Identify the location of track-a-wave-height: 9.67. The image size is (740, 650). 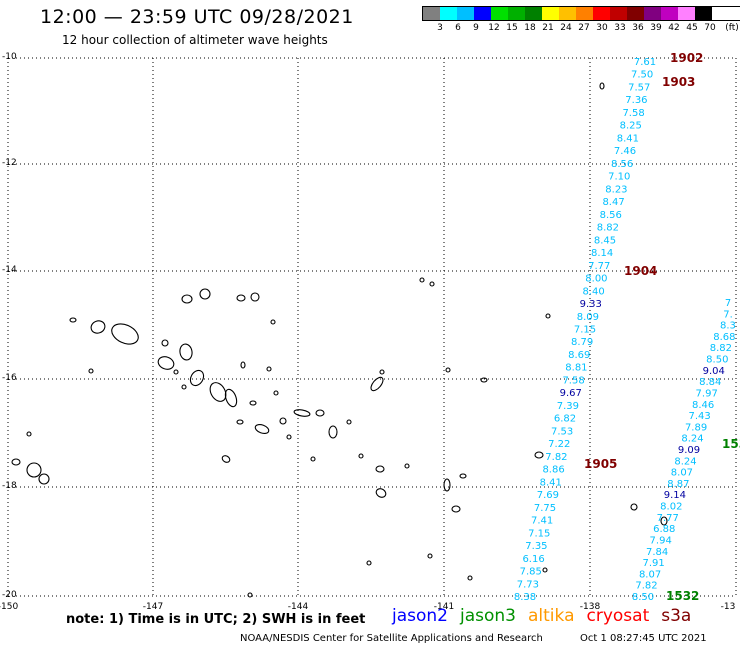
(571, 393).